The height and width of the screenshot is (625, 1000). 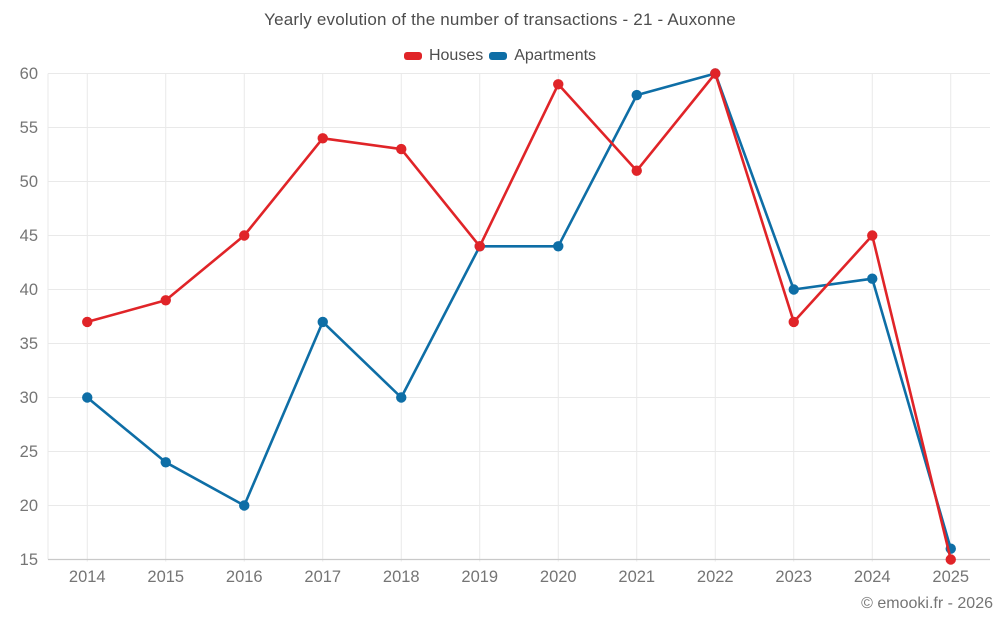 What do you see at coordinates (715, 73) in the screenshot?
I see `data-point-houses-2022` at bounding box center [715, 73].